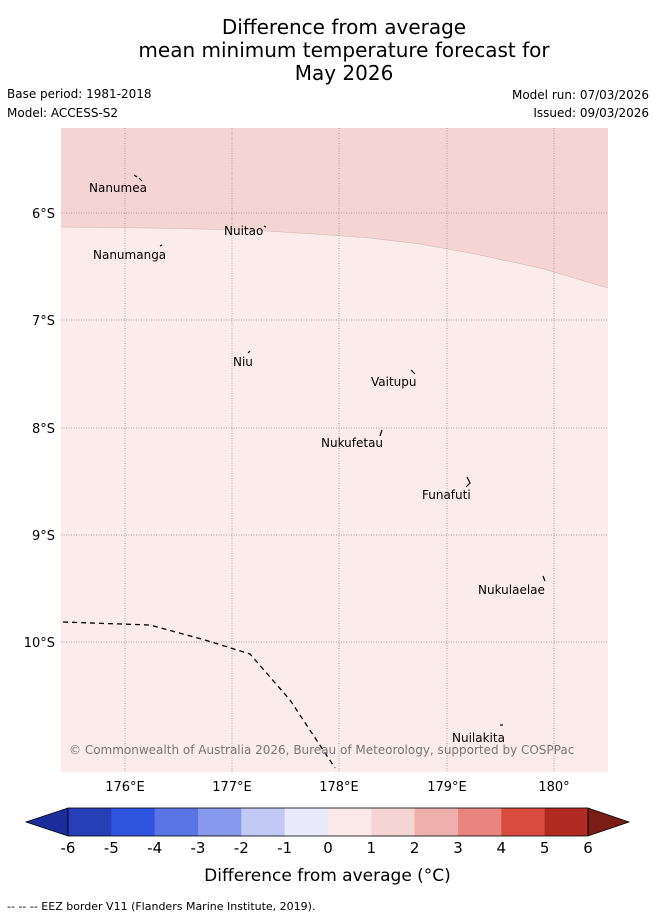 The width and height of the screenshot is (655, 919). I want to click on colorbar, so click(327, 822).